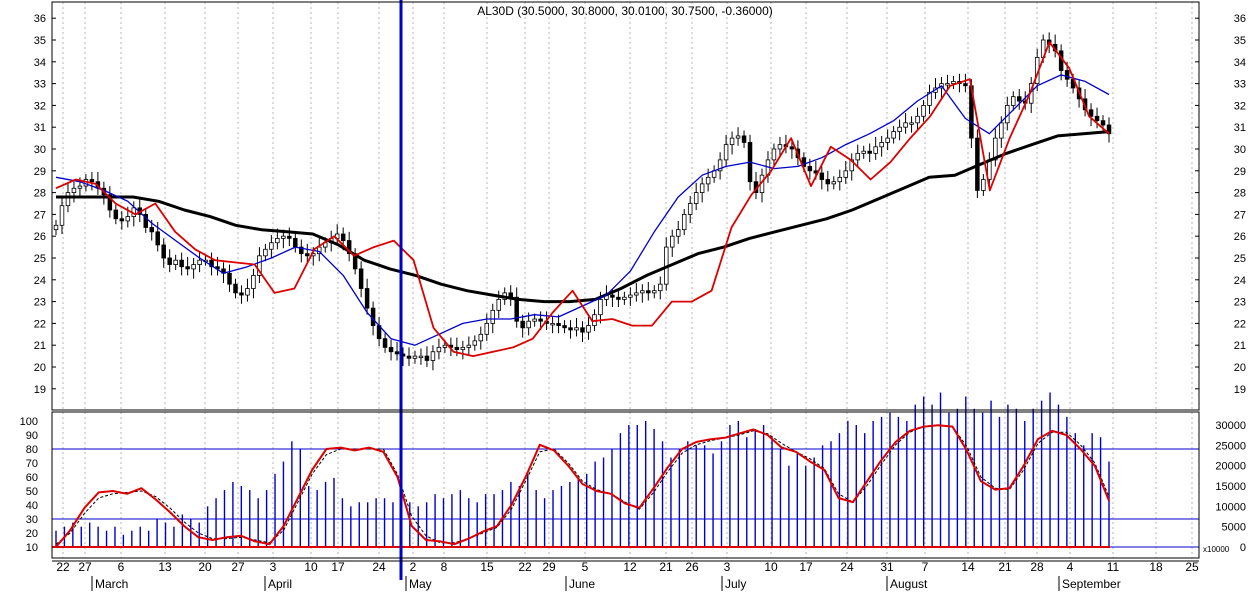  Describe the element at coordinates (32, 450) in the screenshot. I see `osc-tick-80: 80` at that location.